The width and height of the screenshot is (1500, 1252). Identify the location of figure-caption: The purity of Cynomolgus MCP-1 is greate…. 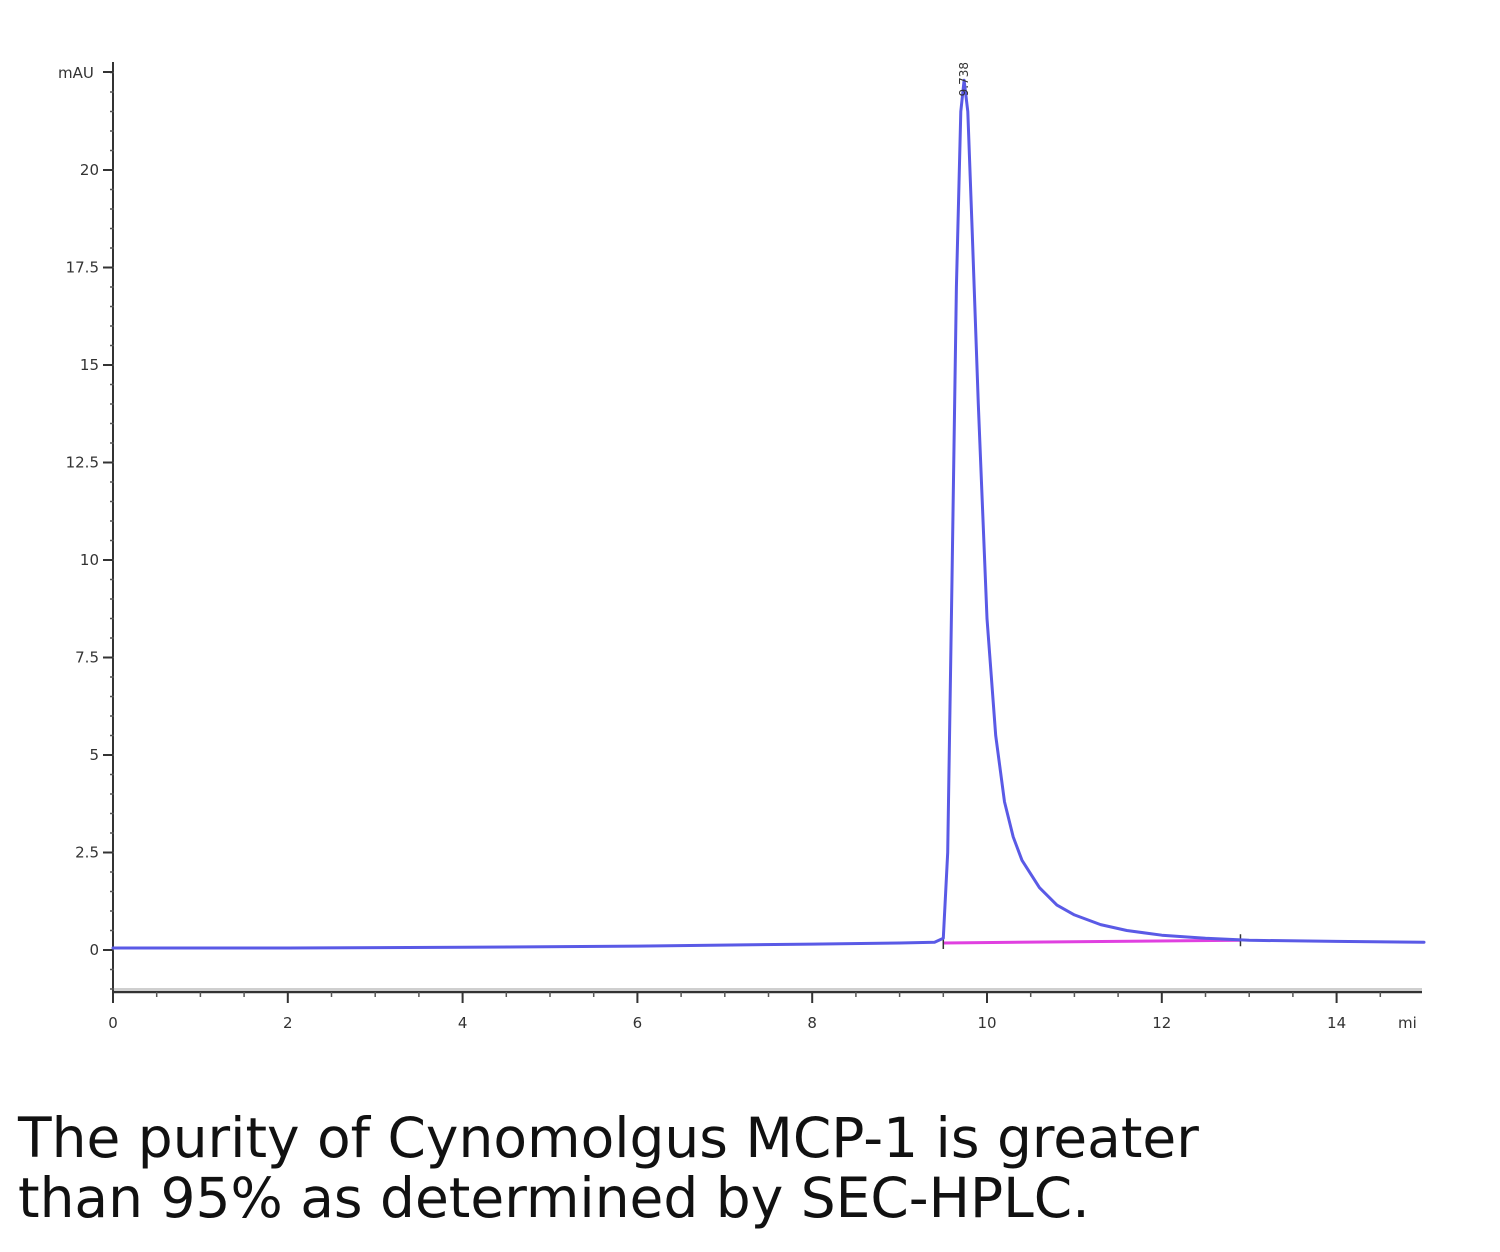
(748, 1168).